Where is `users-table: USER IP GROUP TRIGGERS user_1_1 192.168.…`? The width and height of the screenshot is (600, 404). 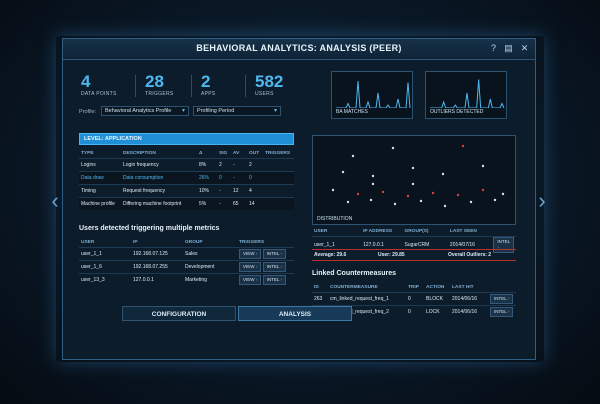
users-table: USER IP GROUP TRIGGERS user_1_1 192.168.… is located at coordinates (186, 262).